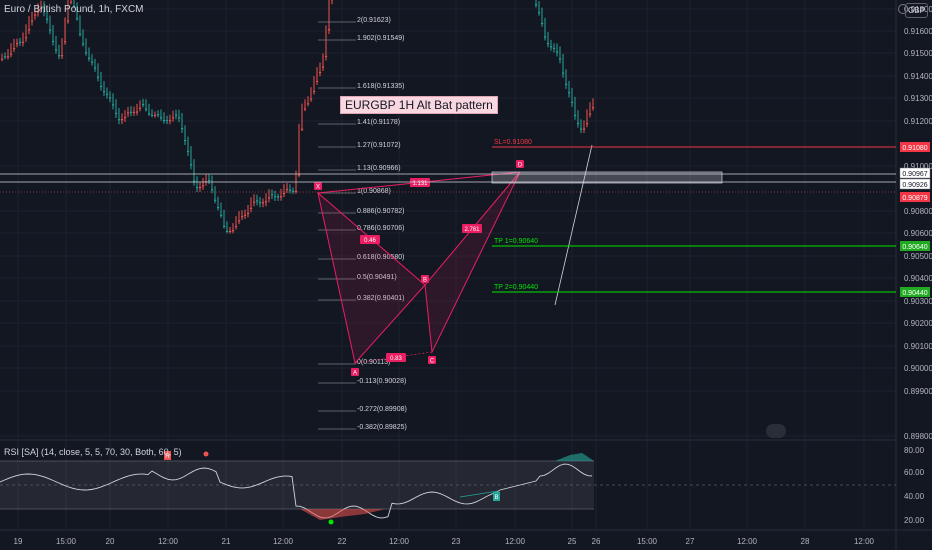  What do you see at coordinates (918, 233) in the screenshot?
I see `price-tick-label: 0.90600` at bounding box center [918, 233].